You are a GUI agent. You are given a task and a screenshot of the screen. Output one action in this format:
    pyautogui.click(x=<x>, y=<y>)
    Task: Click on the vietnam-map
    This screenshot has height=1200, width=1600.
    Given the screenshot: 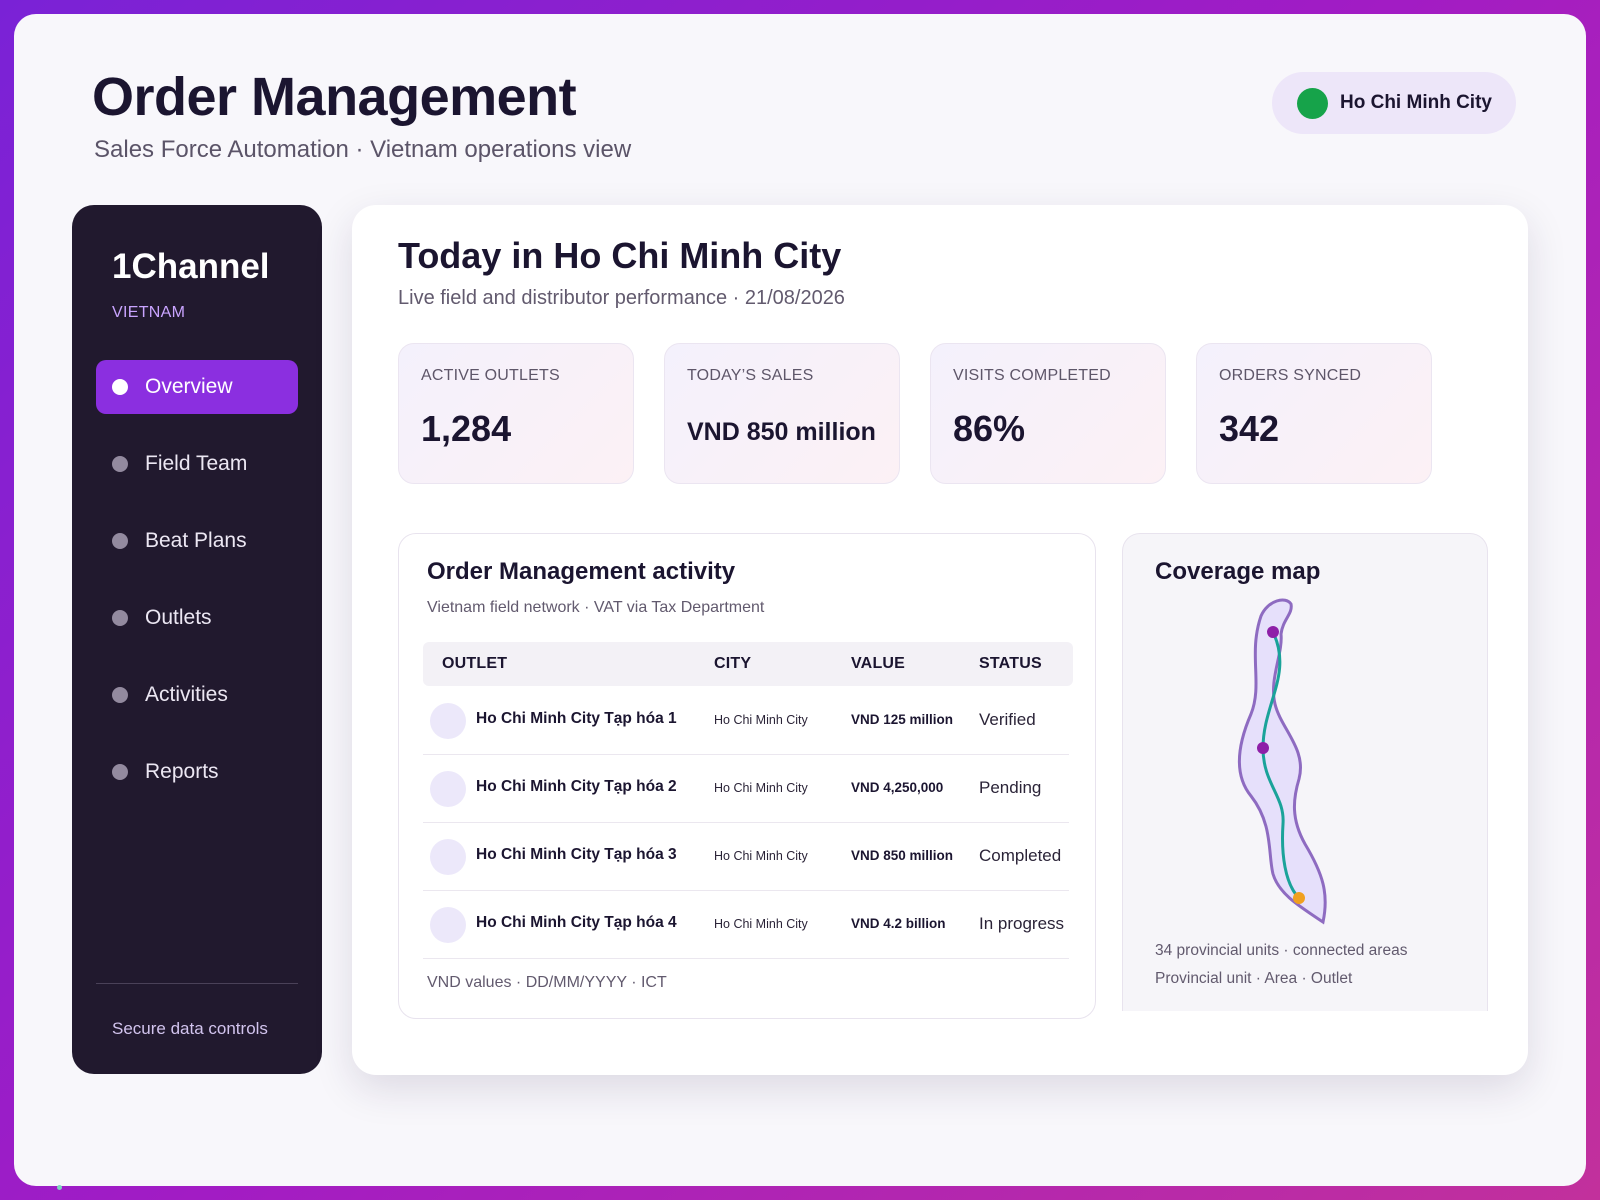 What is the action you would take?
    pyautogui.click(x=1306, y=734)
    